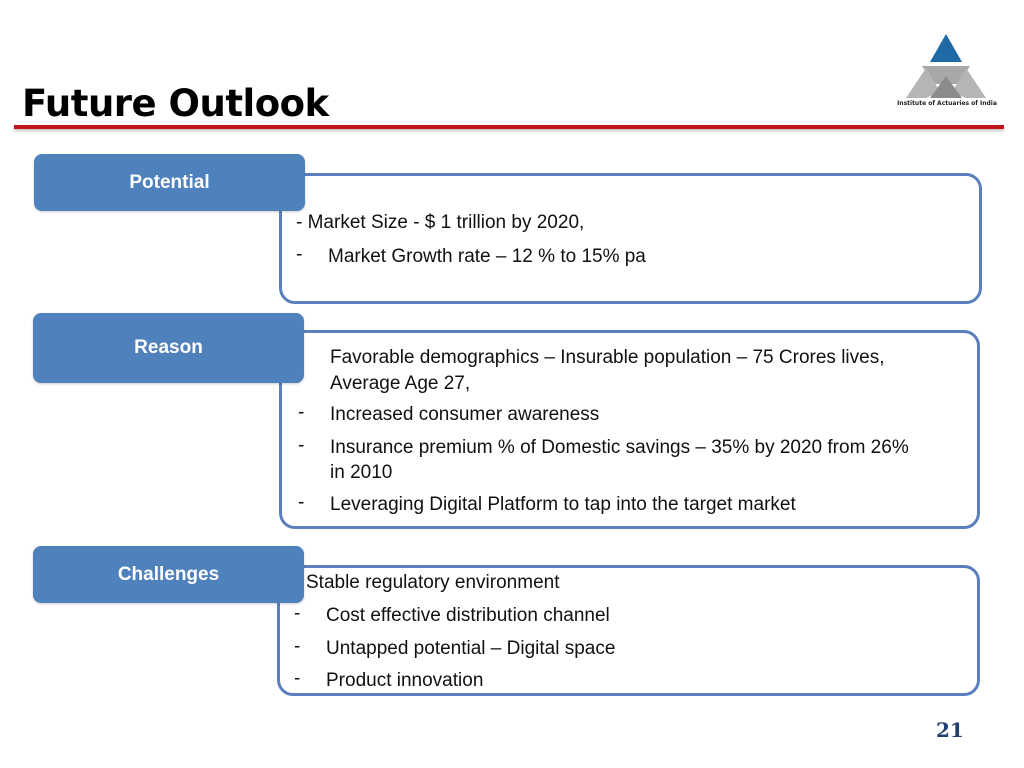 The height and width of the screenshot is (768, 1024). Describe the element at coordinates (433, 582) in the screenshot. I see `list-item: Stable regulatory environment` at that location.